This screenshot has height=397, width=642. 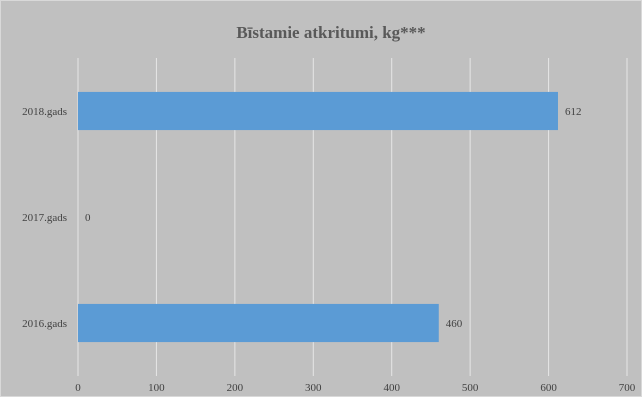 I want to click on x-tick-label: 200, so click(x=235, y=388).